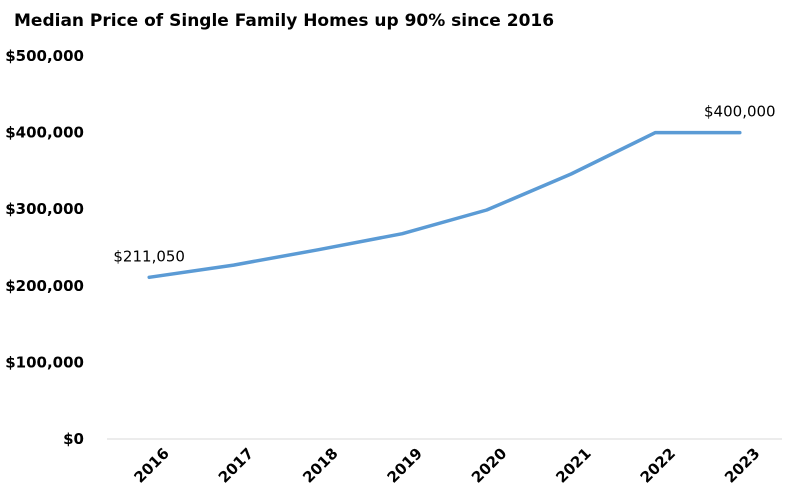 The height and width of the screenshot is (504, 800). Describe the element at coordinates (44, 362) in the screenshot. I see `y-tick-label: $100,000` at that location.